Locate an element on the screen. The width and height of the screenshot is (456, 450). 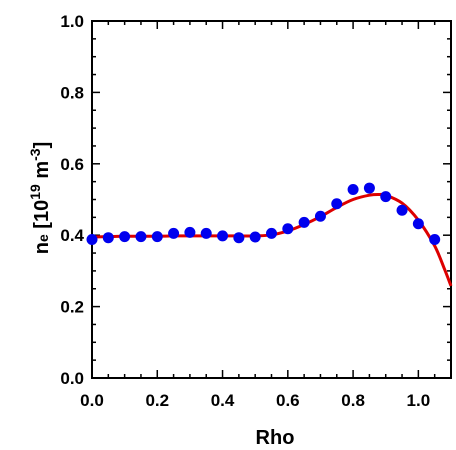
y-axis-title-open: [10 is located at coordinates (42, 217).